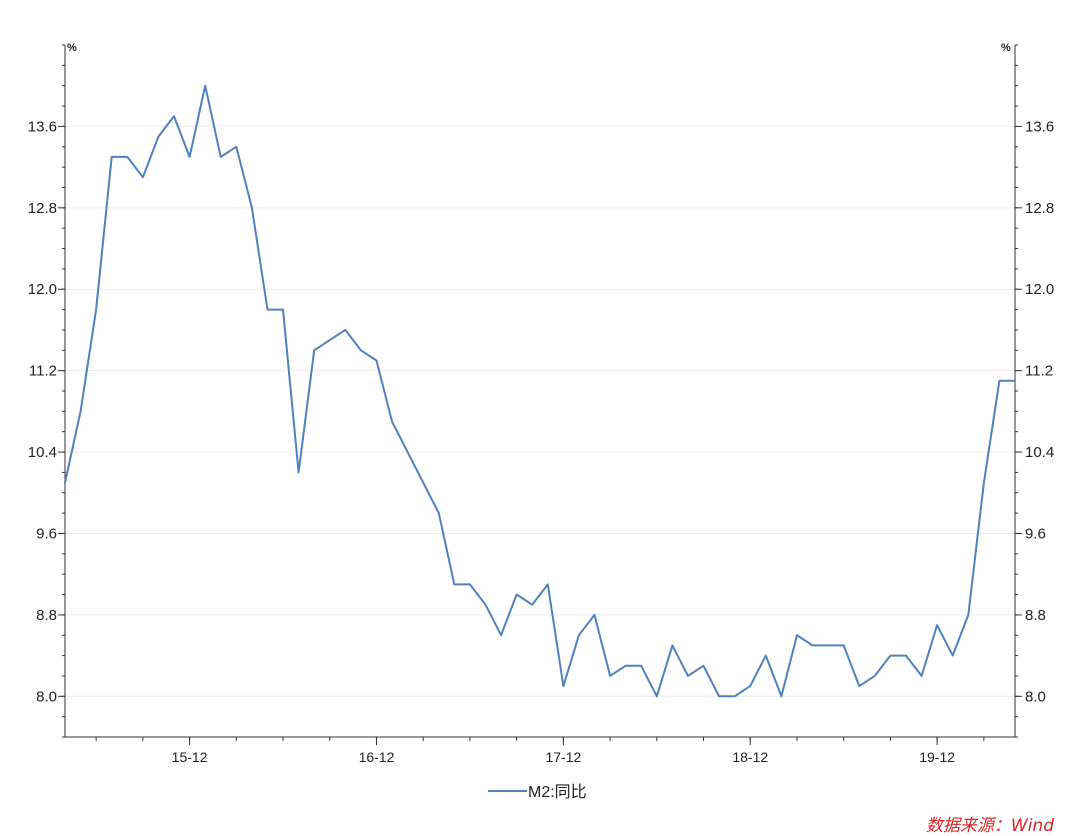  Describe the element at coordinates (377, 757) in the screenshot. I see `x-tick-label: 16-12` at that location.